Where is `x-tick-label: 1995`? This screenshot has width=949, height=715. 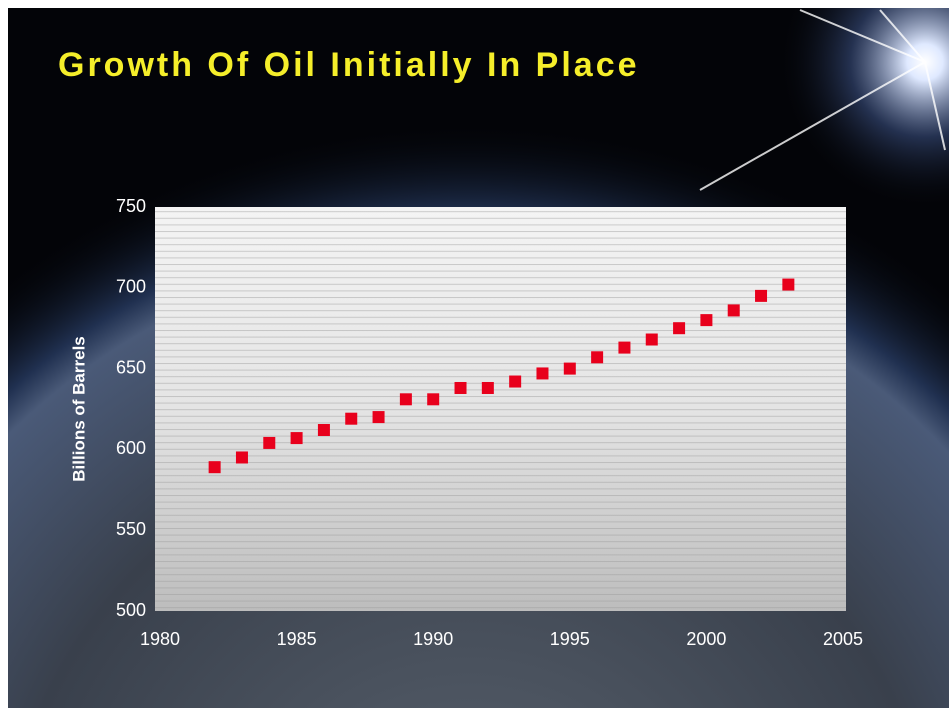 x-tick-label: 1995 is located at coordinates (570, 639).